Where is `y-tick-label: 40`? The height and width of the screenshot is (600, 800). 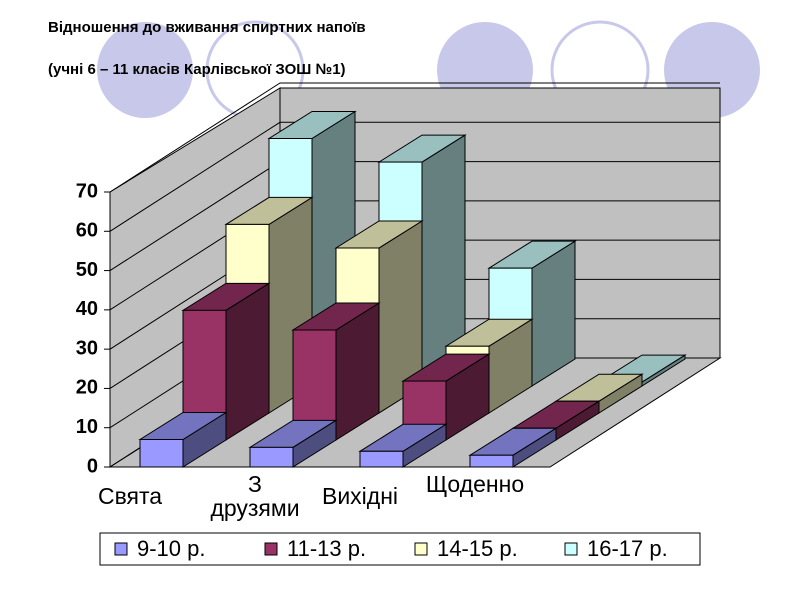 y-tick-label: 40 is located at coordinates (87, 309).